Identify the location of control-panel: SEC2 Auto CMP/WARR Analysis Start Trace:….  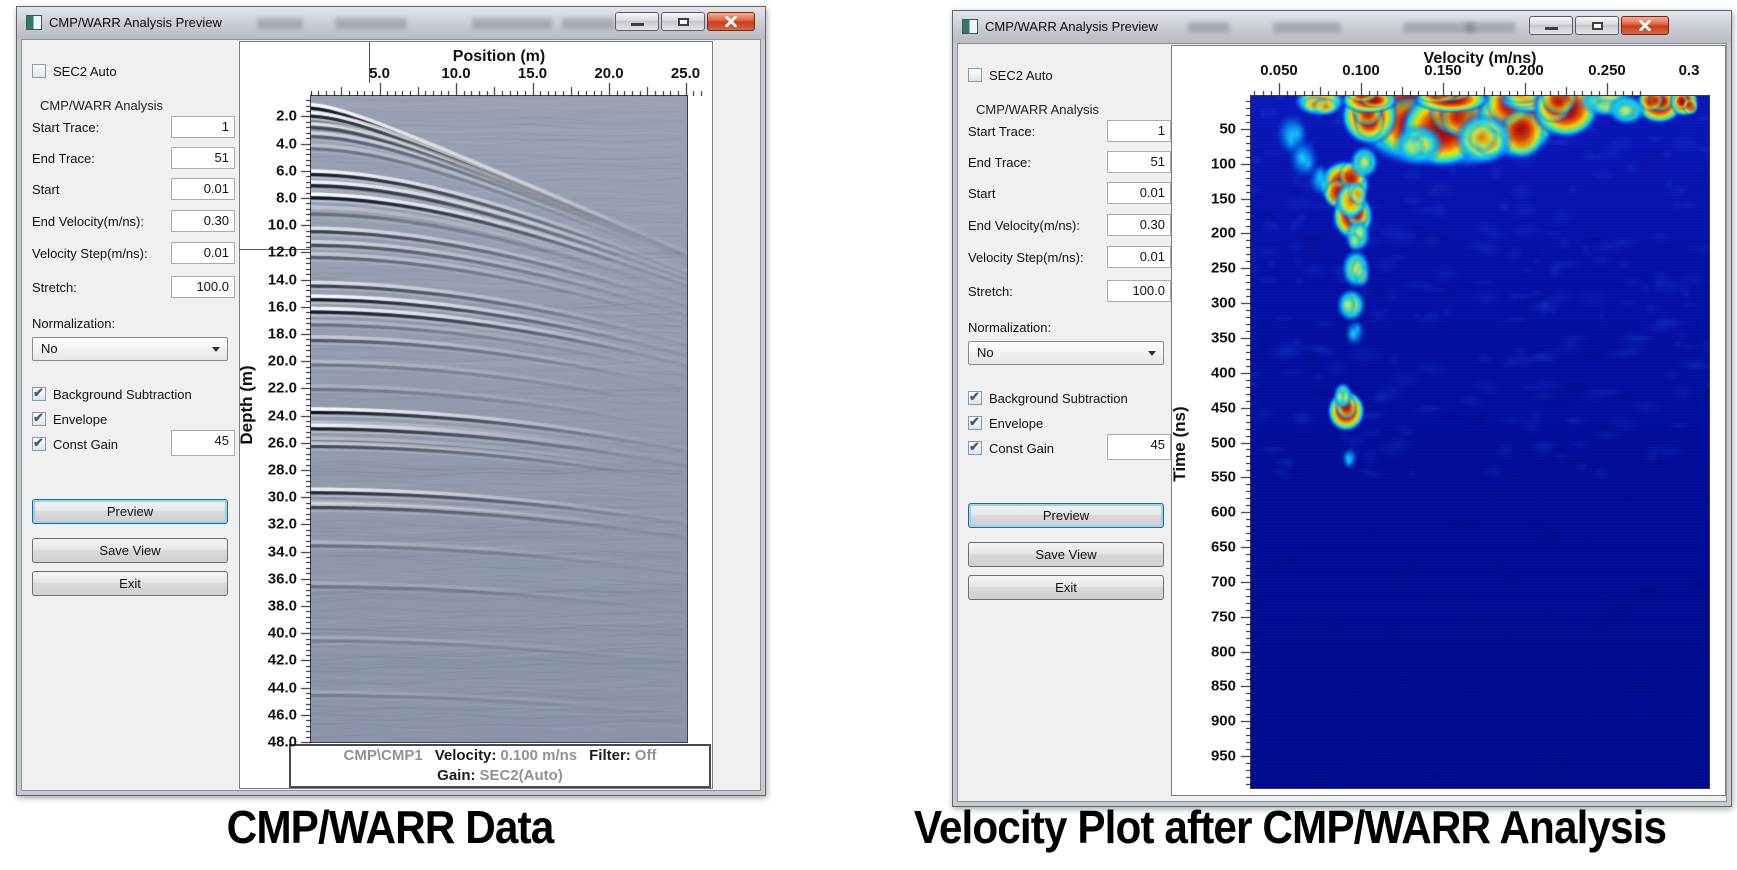
(1066, 422).